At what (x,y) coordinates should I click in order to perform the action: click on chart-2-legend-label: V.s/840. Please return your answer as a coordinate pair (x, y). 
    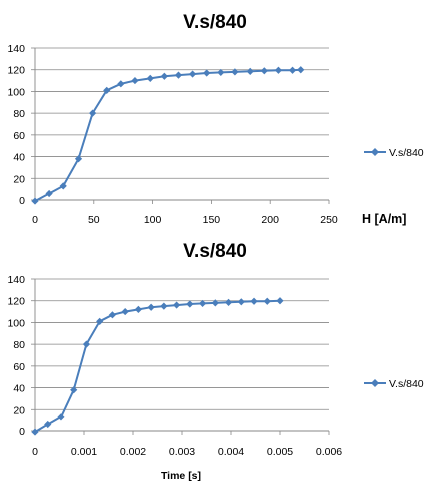
    Looking at the image, I should click on (406, 384).